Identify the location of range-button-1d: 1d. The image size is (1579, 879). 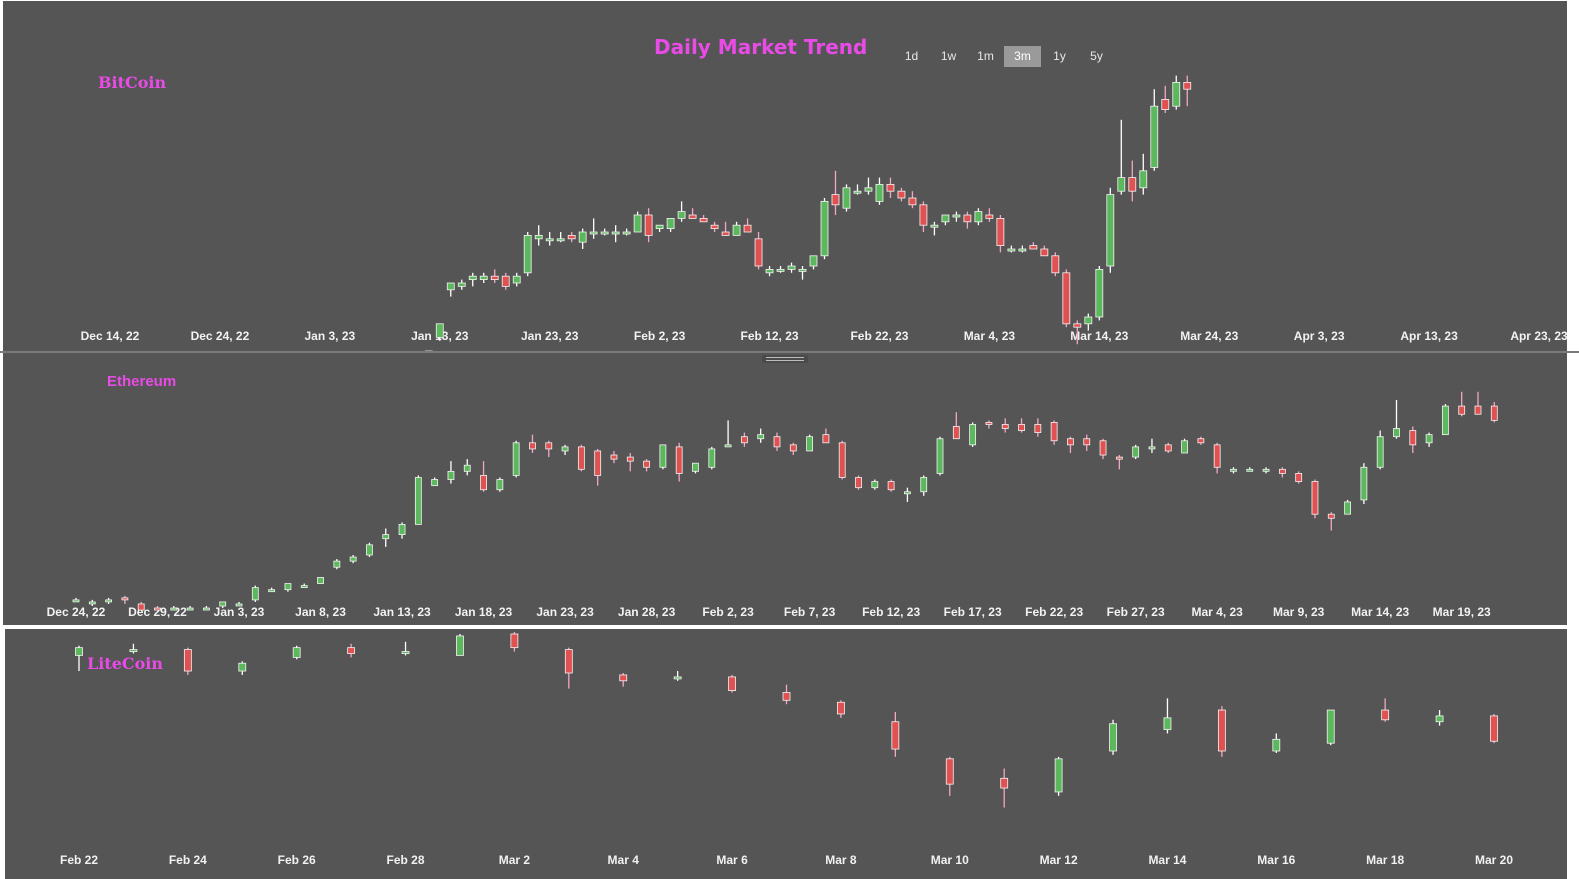
(911, 56).